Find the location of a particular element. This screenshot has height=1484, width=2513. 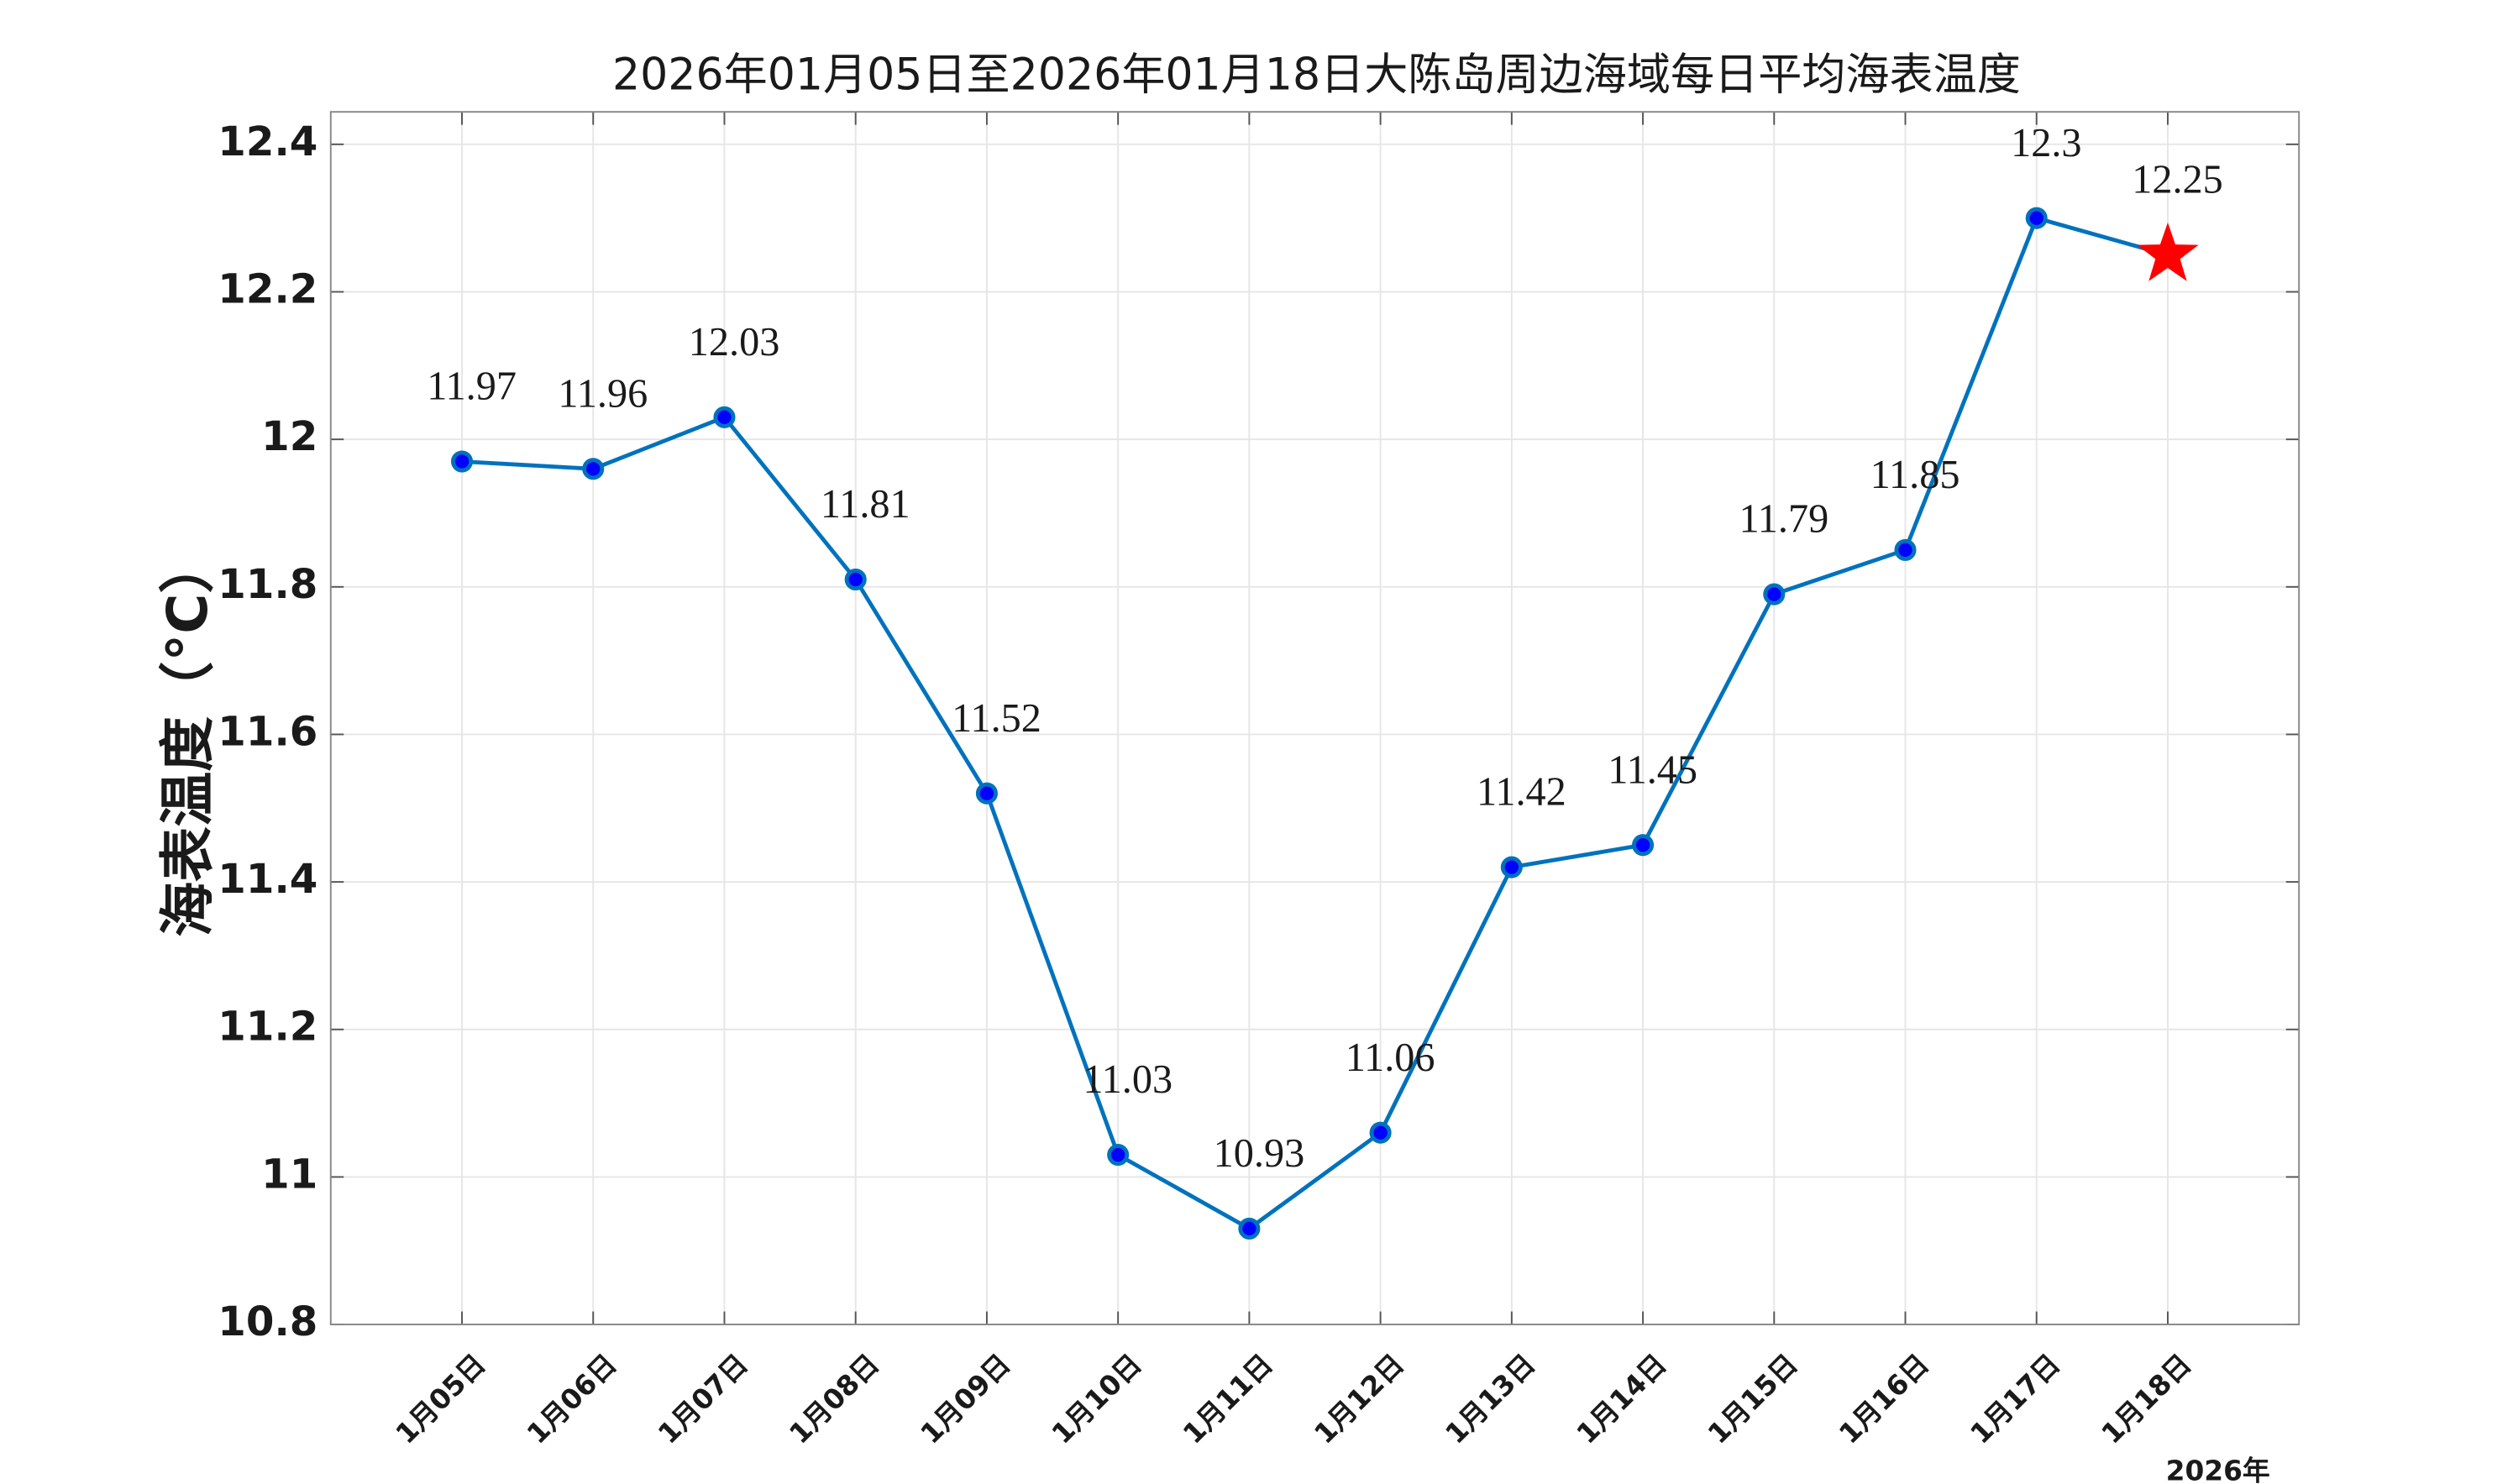

y-axis-label: 海表温度（°C） is located at coordinates (188, 738).